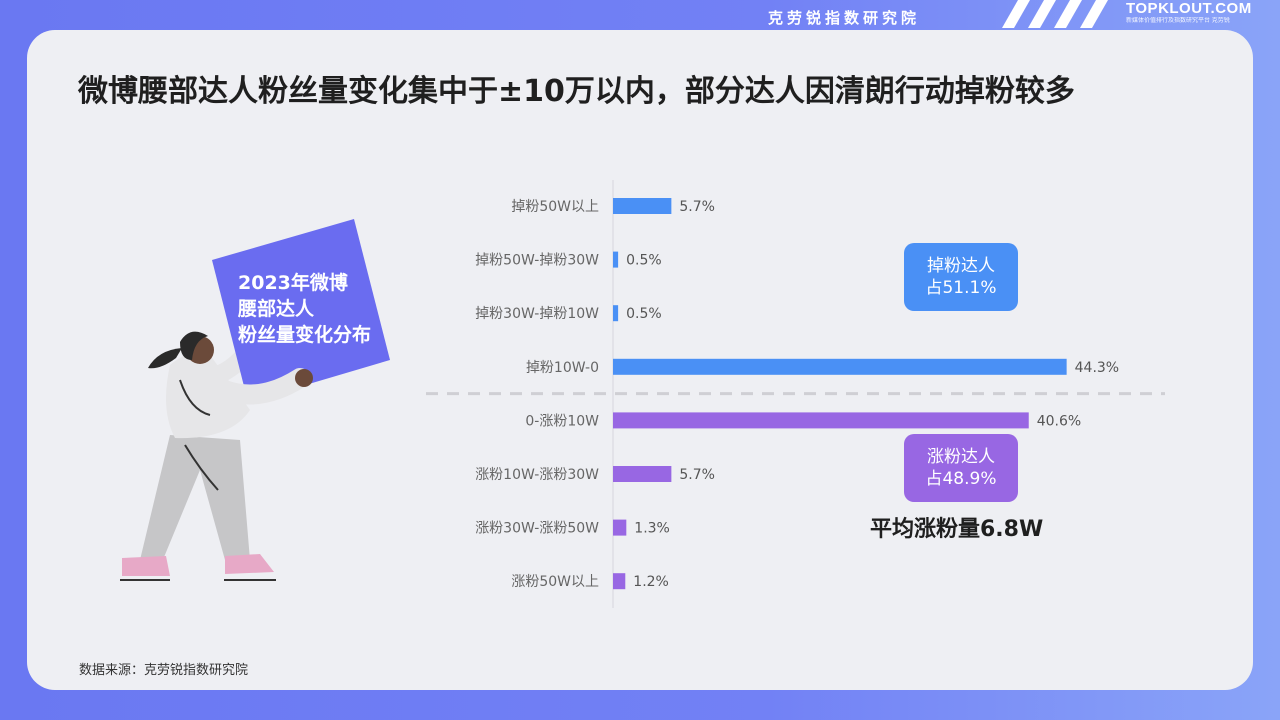 The image size is (1280, 720). What do you see at coordinates (537, 529) in the screenshot?
I see `category-label: 涨粉30W-涨粉50W` at bounding box center [537, 529].